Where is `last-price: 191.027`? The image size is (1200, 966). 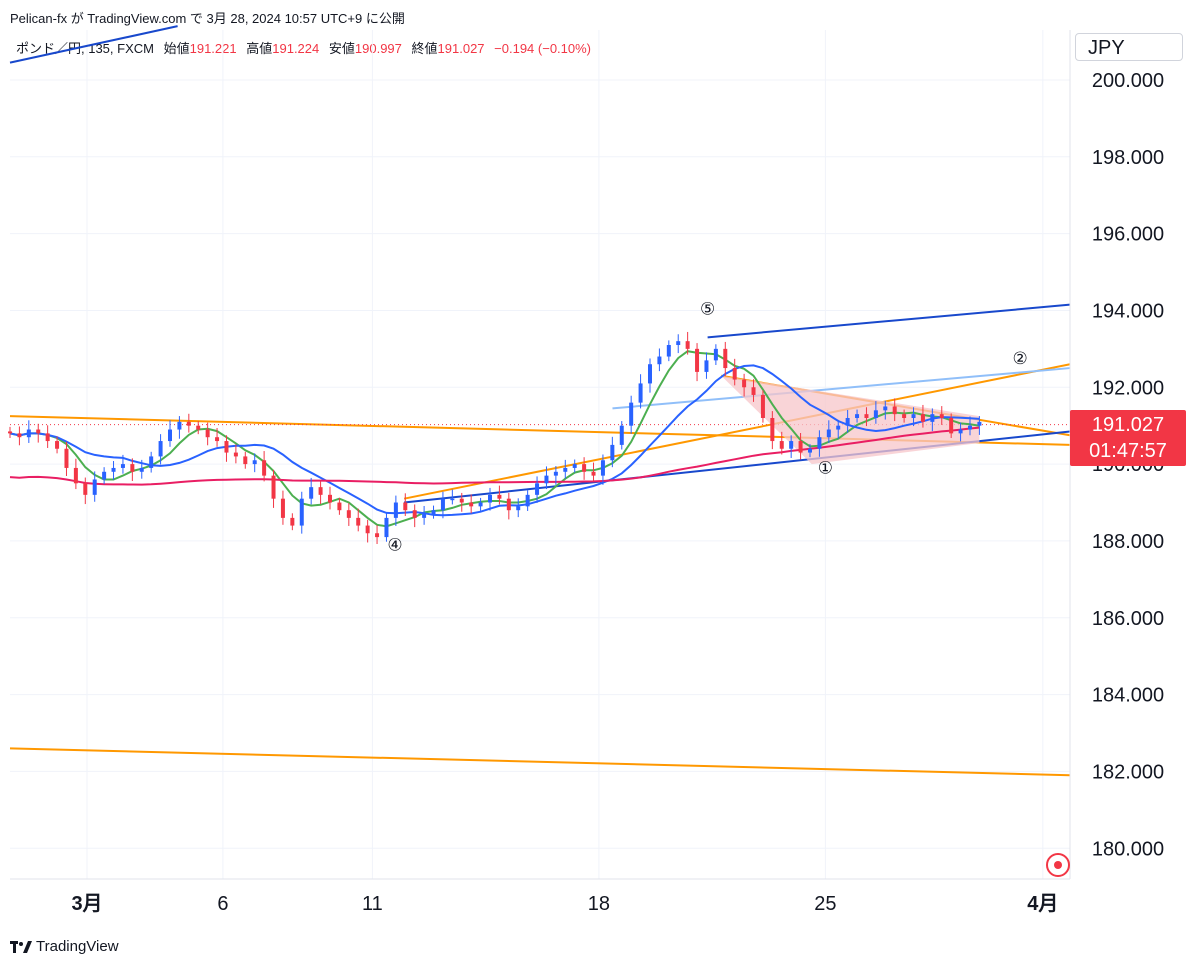
last-price: 191.027 is located at coordinates (1128, 425).